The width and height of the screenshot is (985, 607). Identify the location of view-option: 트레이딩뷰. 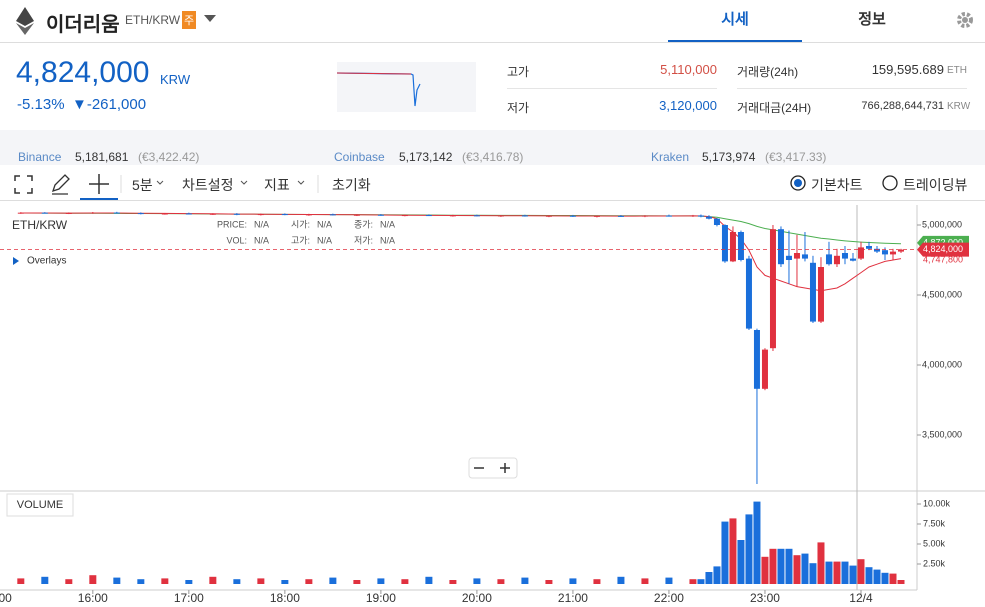
(935, 185).